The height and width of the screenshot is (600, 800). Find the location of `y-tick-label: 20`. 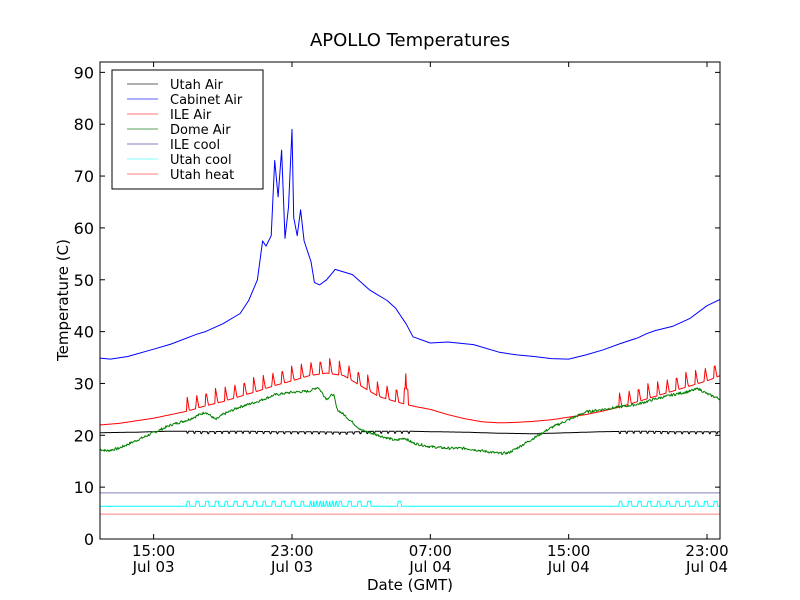

y-tick-label: 20 is located at coordinates (84, 435).